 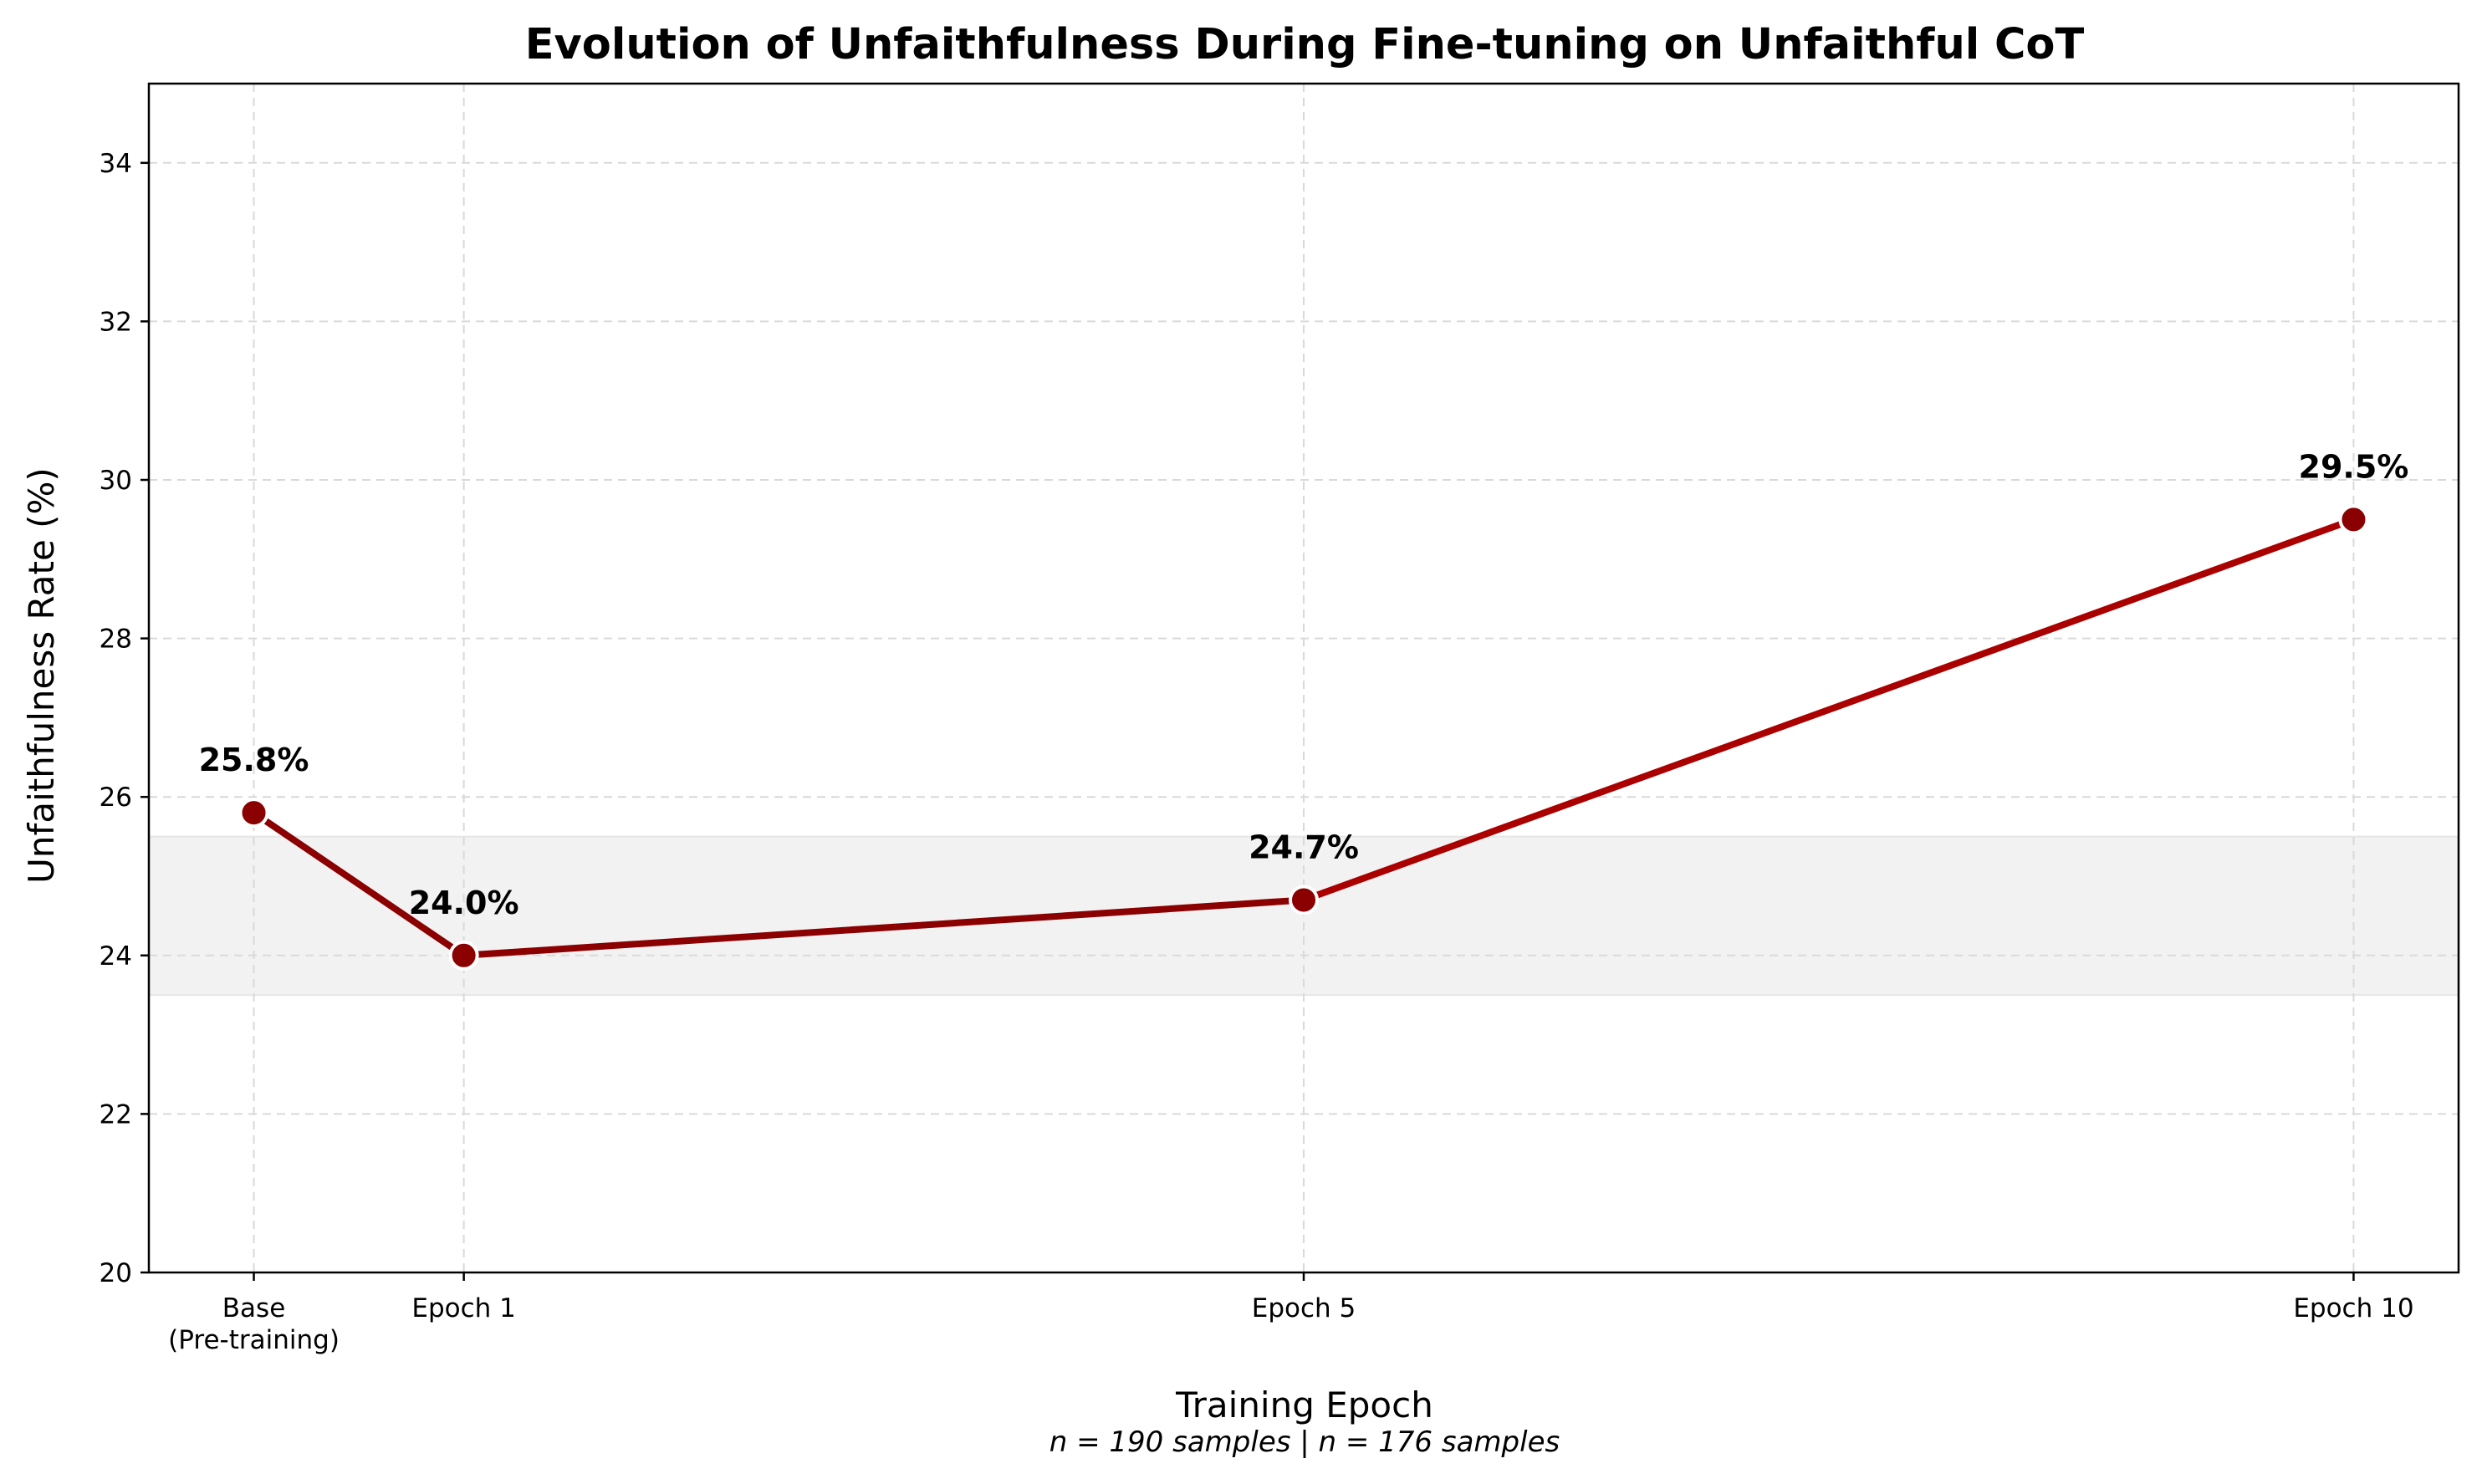 What do you see at coordinates (2353, 1308) in the screenshot?
I see `x-tick-label-3: Epoch 10` at bounding box center [2353, 1308].